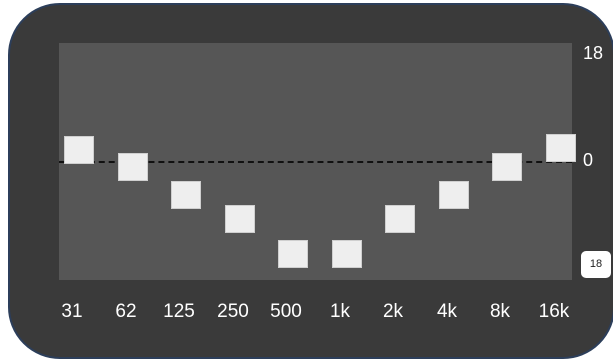 Image resolution: width=613 pixels, height=362 pixels. I want to click on band-slider-4k, so click(454, 195).